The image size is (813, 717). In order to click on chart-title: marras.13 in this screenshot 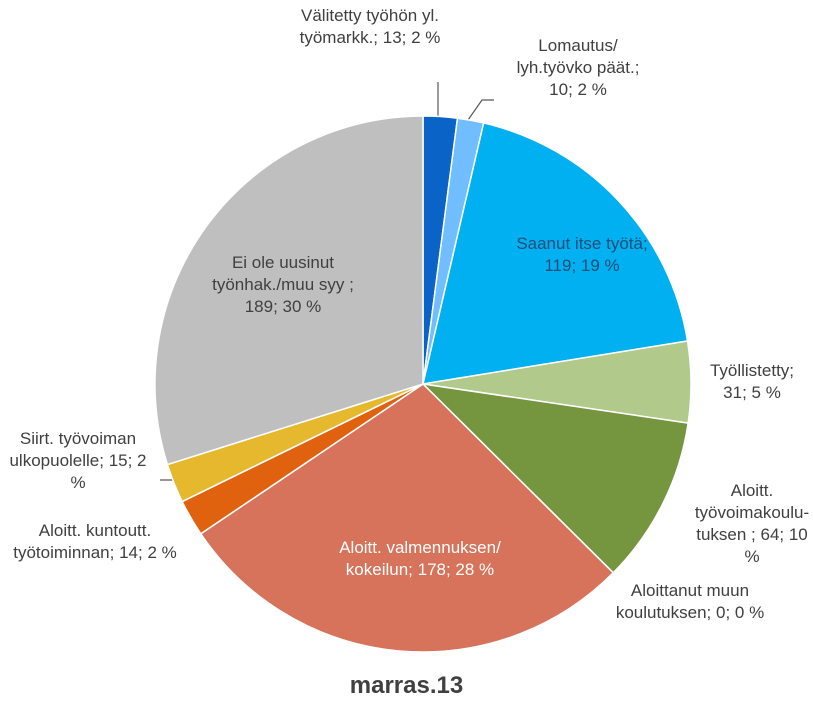, I will do `click(406, 685)`.